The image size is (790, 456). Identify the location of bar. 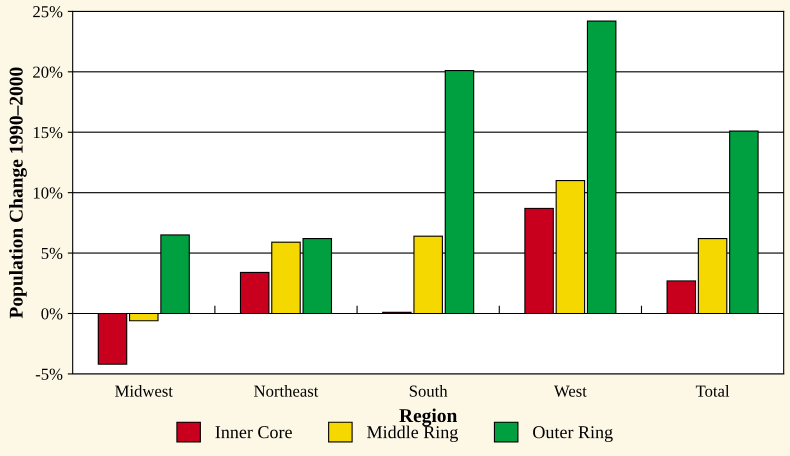
(681, 297).